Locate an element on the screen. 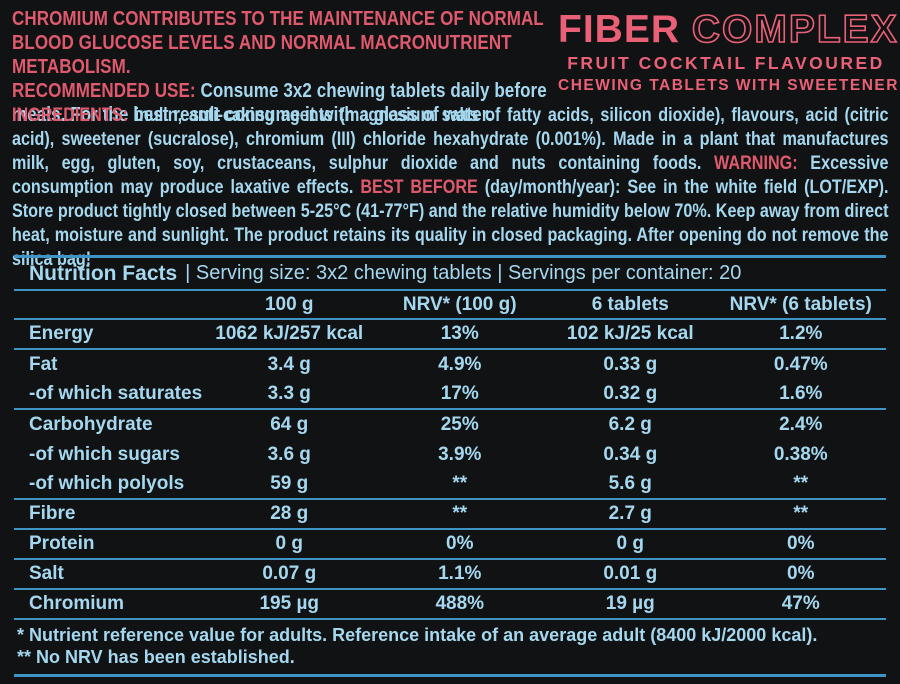 The width and height of the screenshot is (900, 684). table-row-protein: Protein 0 g 0% 0 g 0% is located at coordinates (450, 545).